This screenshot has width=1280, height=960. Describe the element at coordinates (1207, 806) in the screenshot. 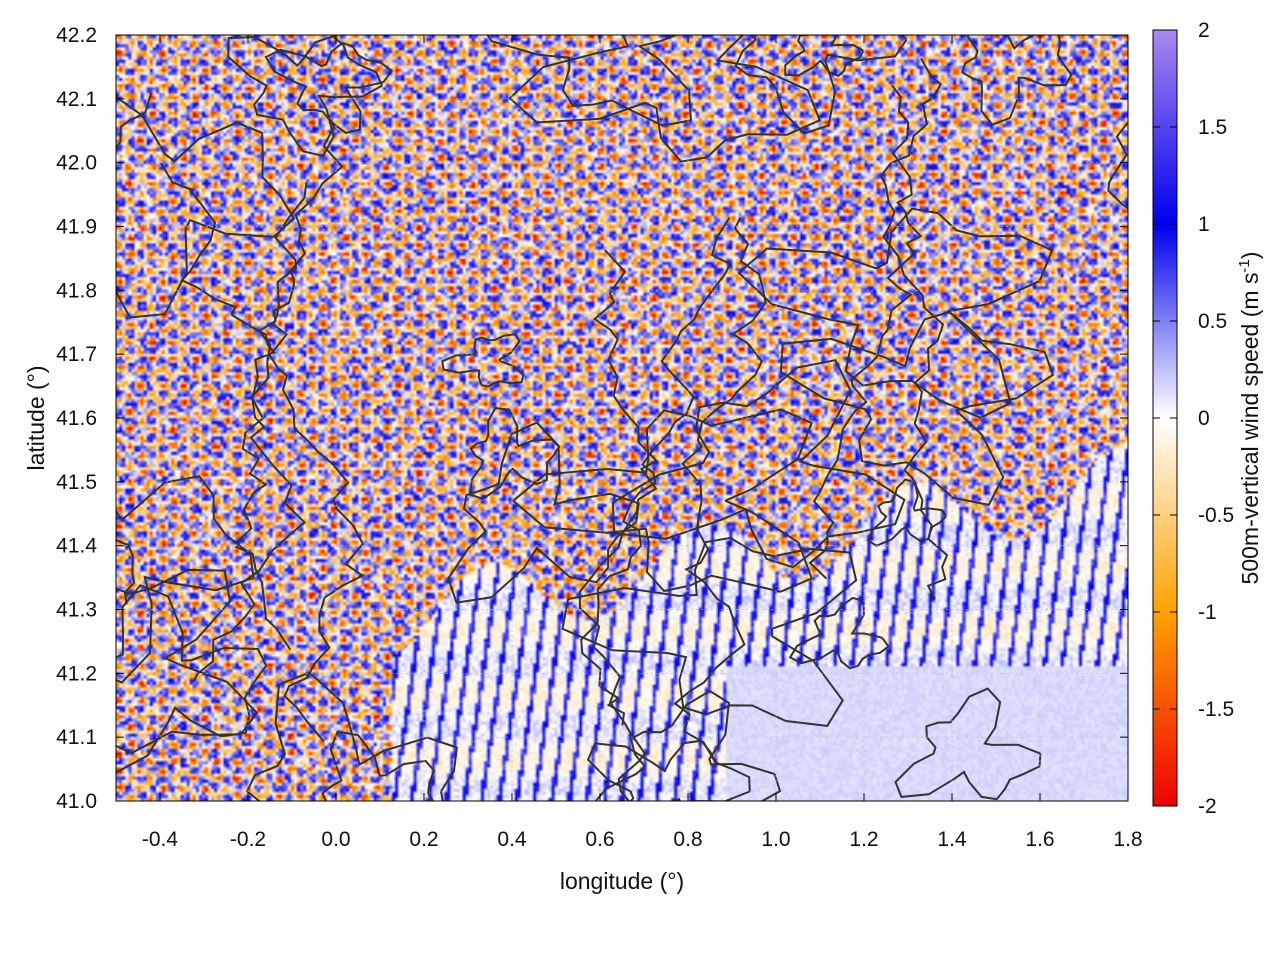

I see `colorbar-tick-label: -2` at that location.